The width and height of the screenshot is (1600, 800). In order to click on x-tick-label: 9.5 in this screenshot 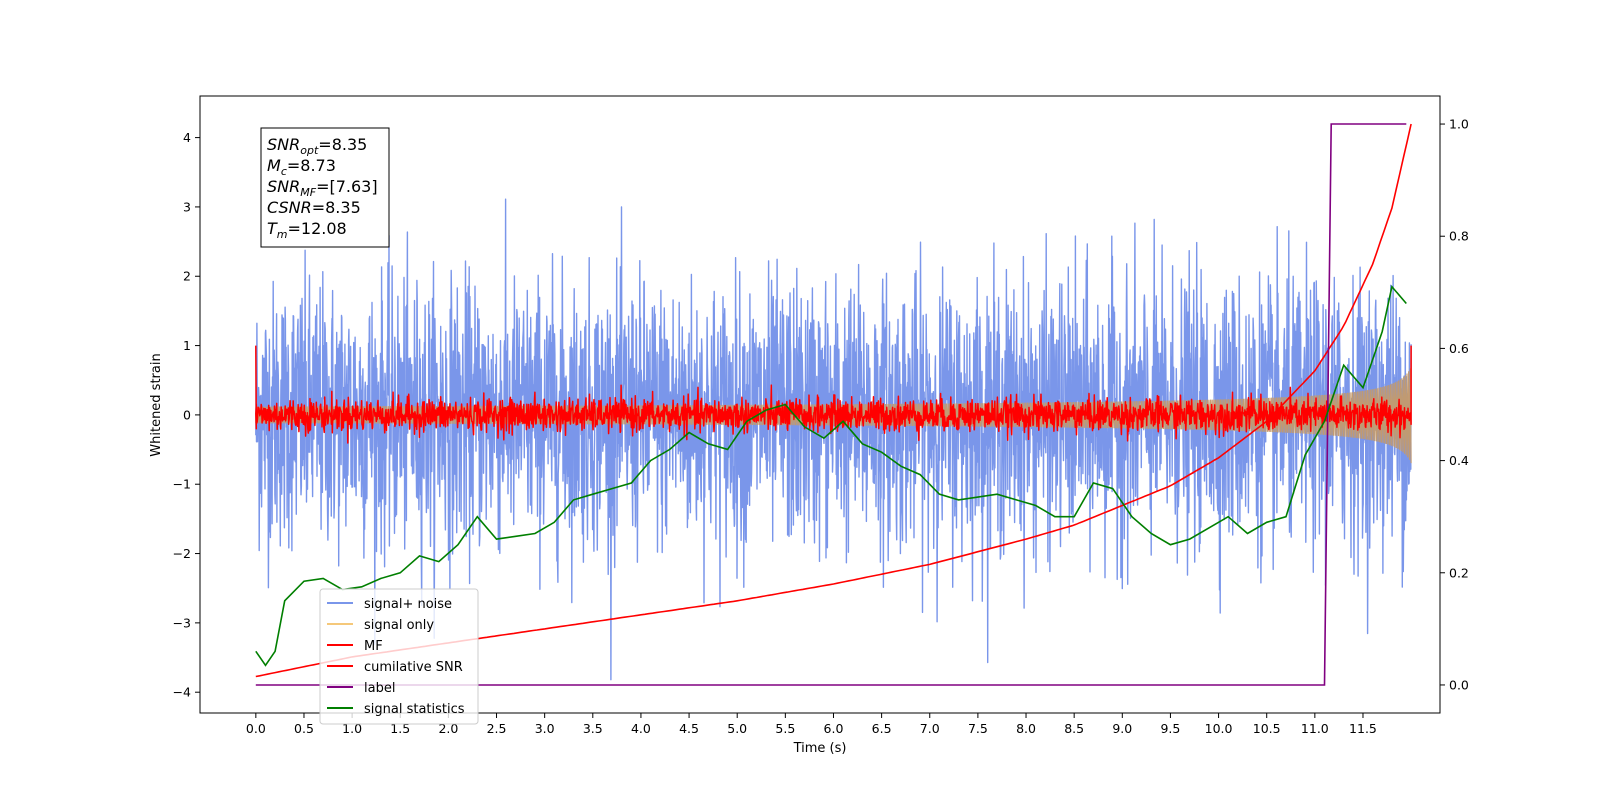, I will do `click(1170, 728)`.